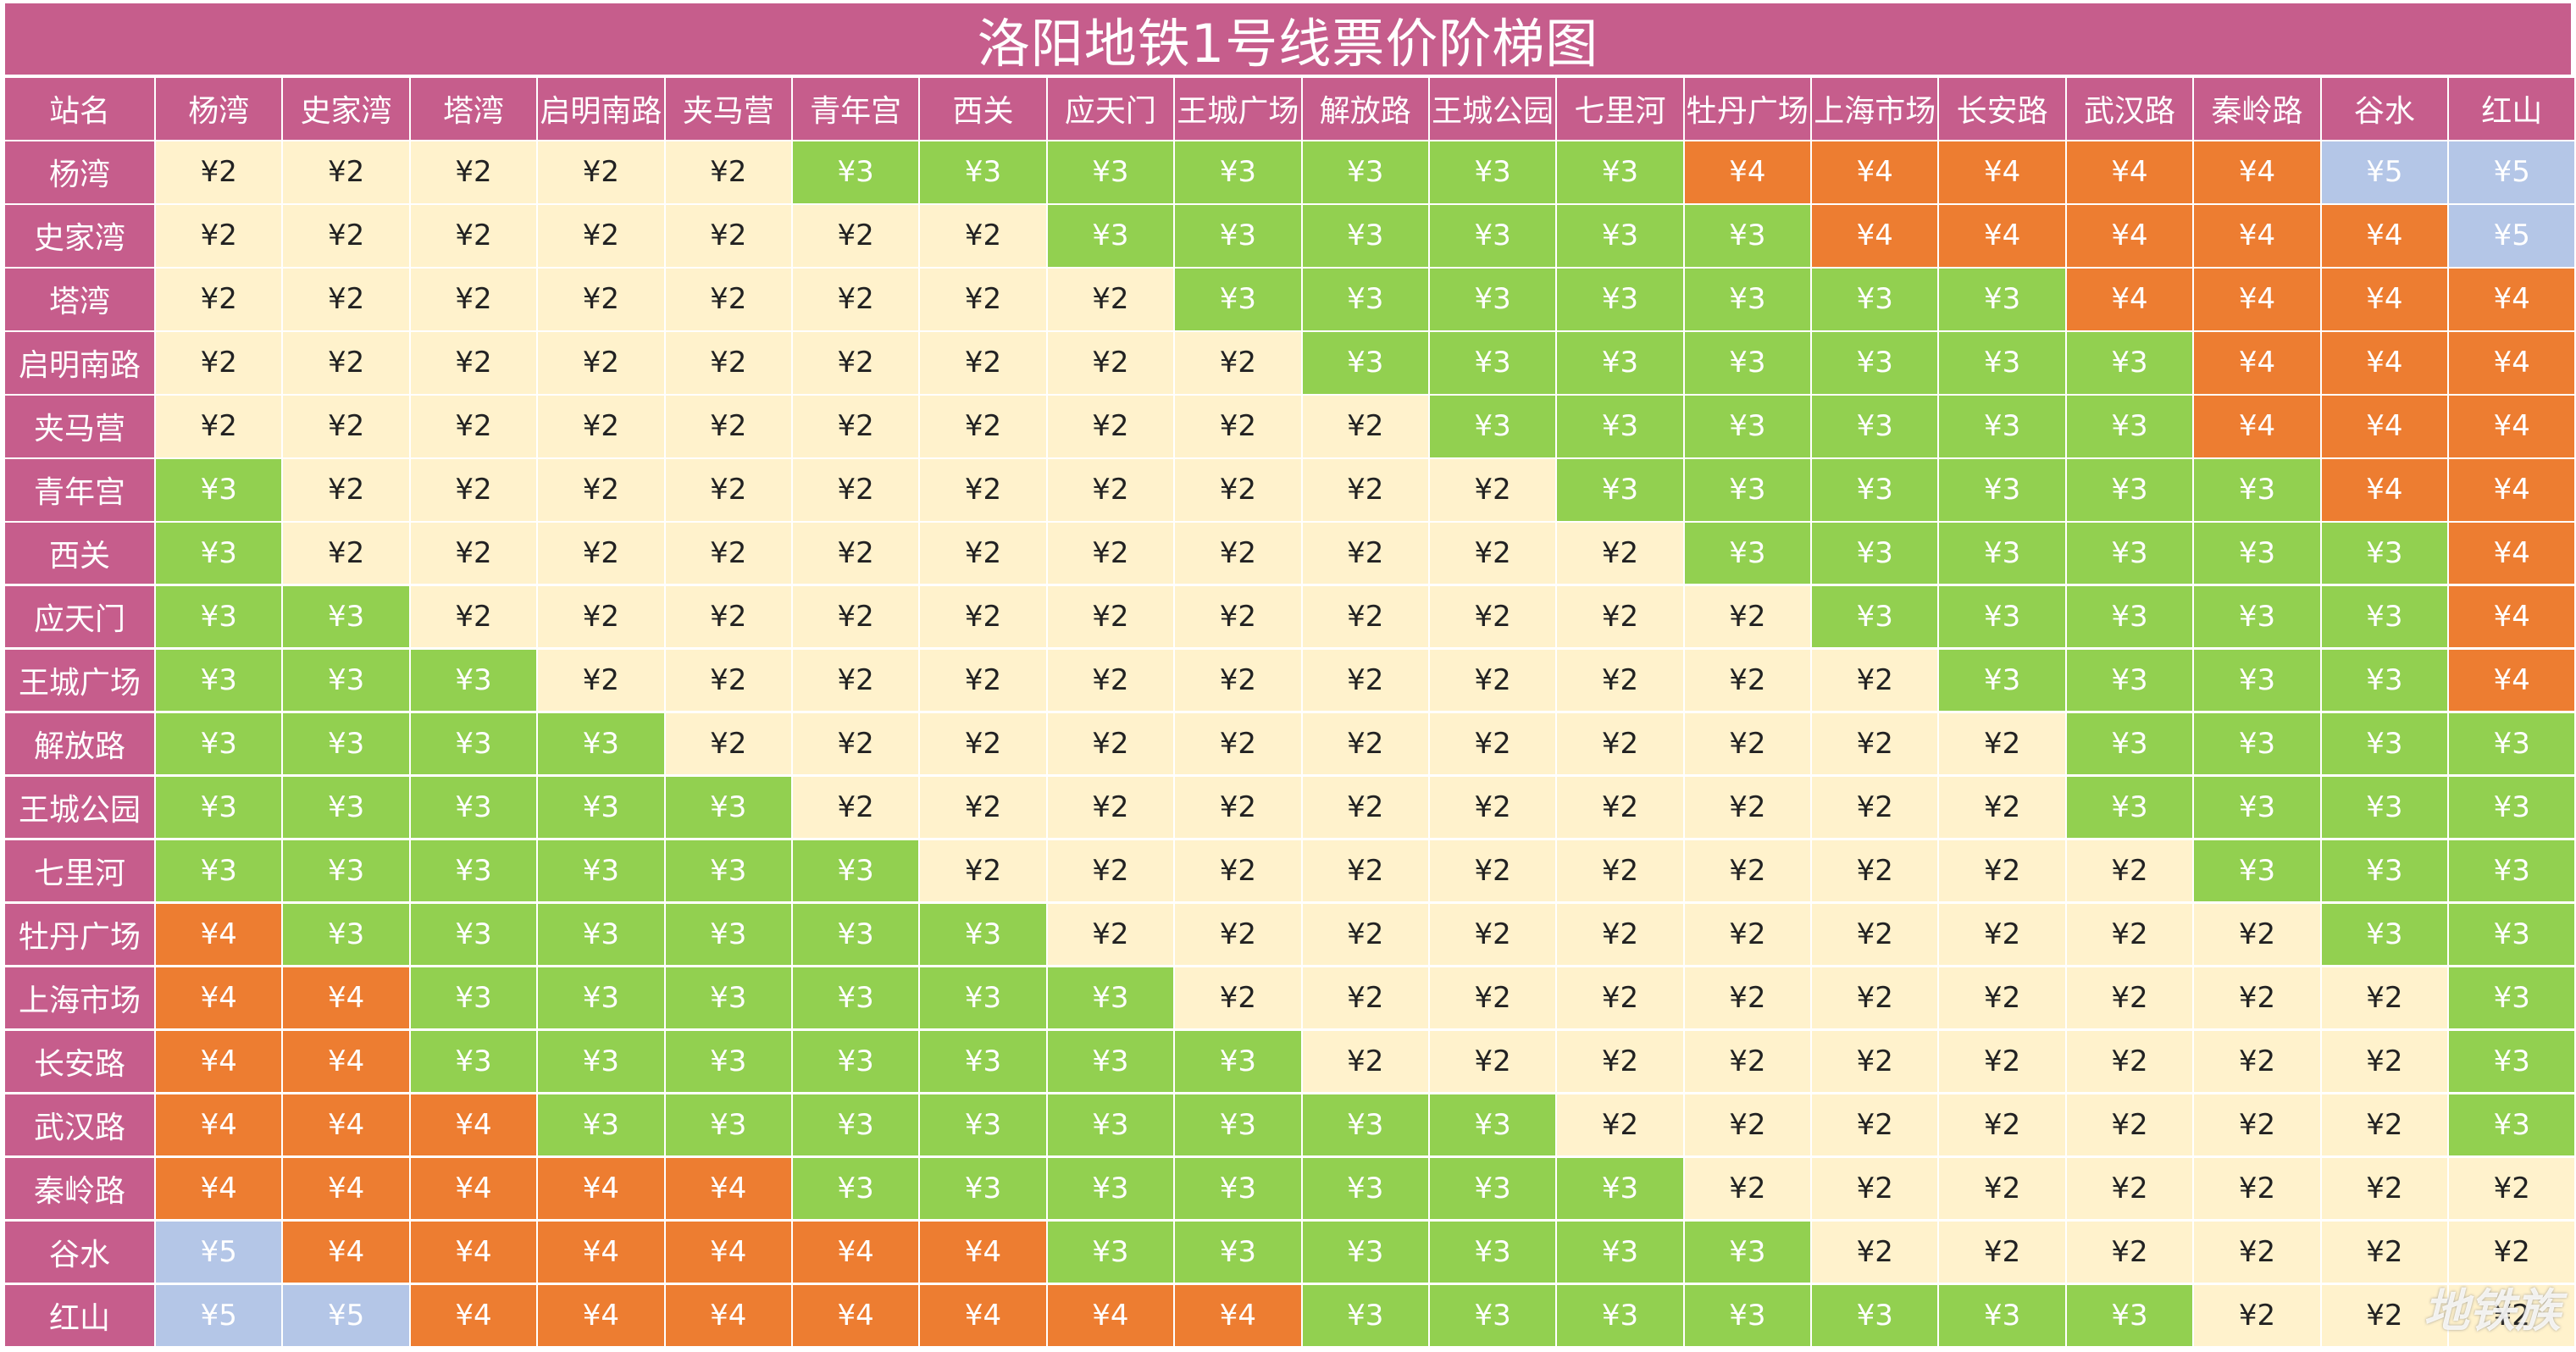 The image size is (2576, 1352). What do you see at coordinates (79, 1252) in the screenshot?
I see `row-header: 谷水` at bounding box center [79, 1252].